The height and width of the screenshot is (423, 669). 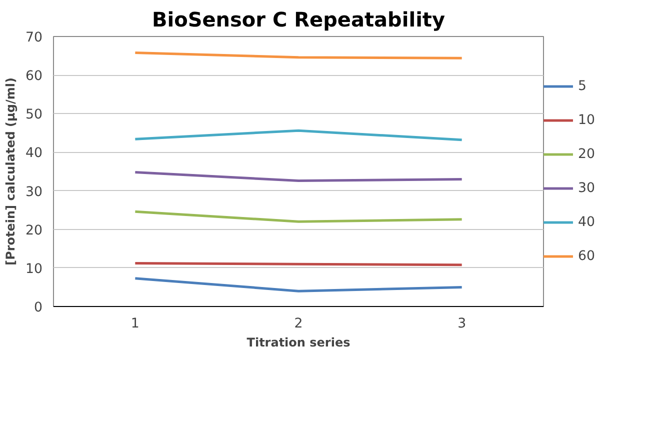 I want to click on x-tick-label: 1, so click(x=135, y=324).